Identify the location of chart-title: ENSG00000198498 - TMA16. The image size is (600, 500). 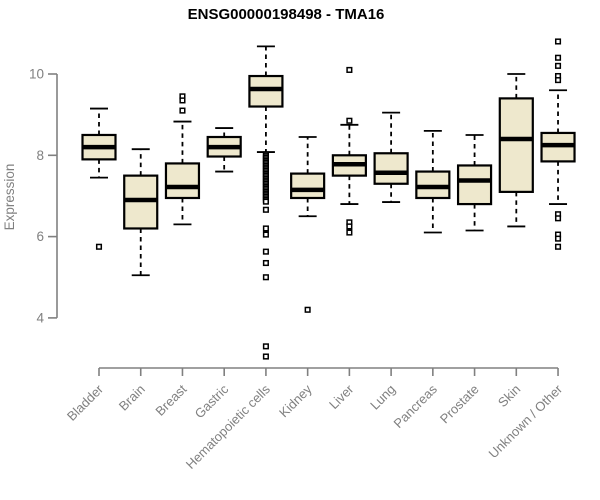
(286, 14).